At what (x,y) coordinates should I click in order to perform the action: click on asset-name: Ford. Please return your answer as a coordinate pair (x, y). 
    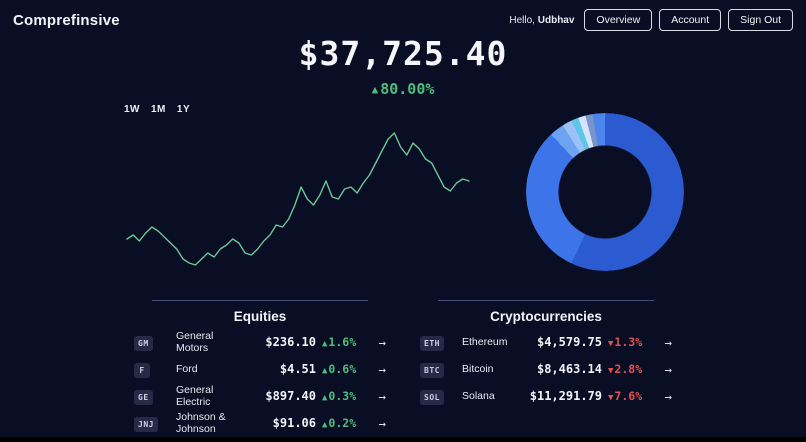
    Looking at the image, I should click on (187, 369).